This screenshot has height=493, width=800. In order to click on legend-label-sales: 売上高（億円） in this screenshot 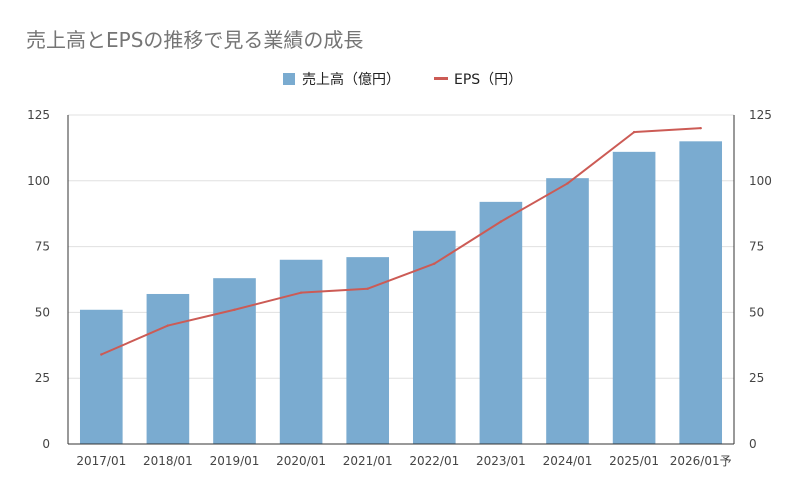, I will do `click(351, 79)`.